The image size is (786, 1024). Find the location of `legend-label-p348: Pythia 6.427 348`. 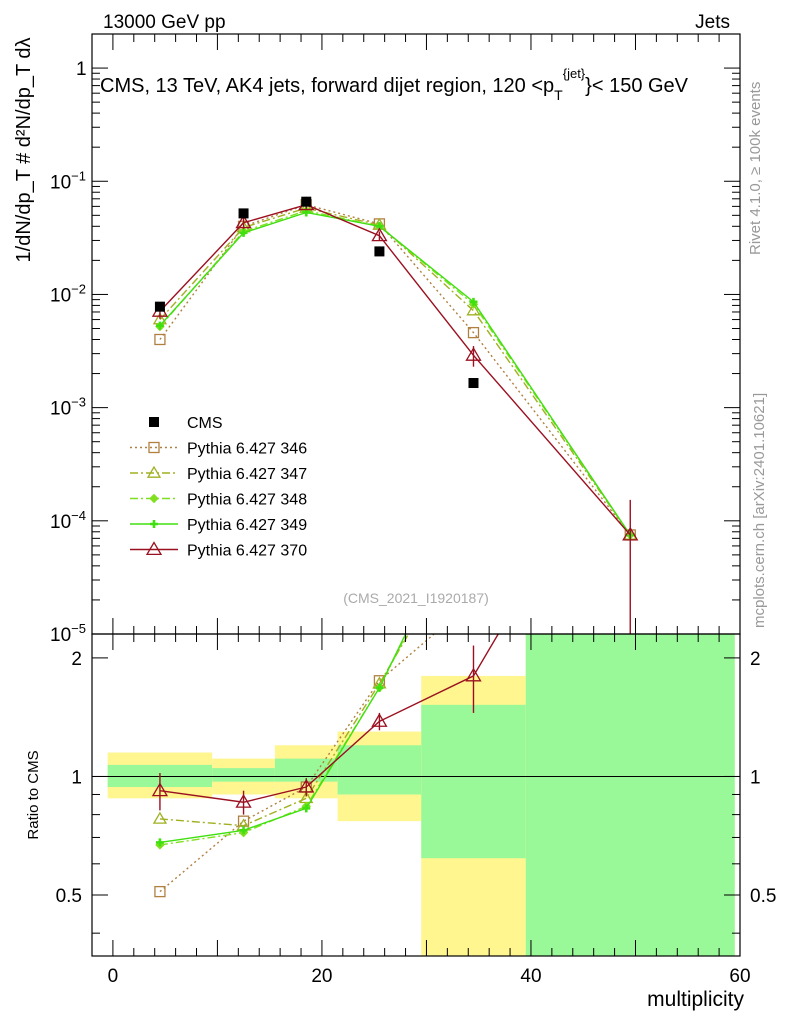

legend-label-p348: Pythia 6.427 348 is located at coordinates (247, 500).